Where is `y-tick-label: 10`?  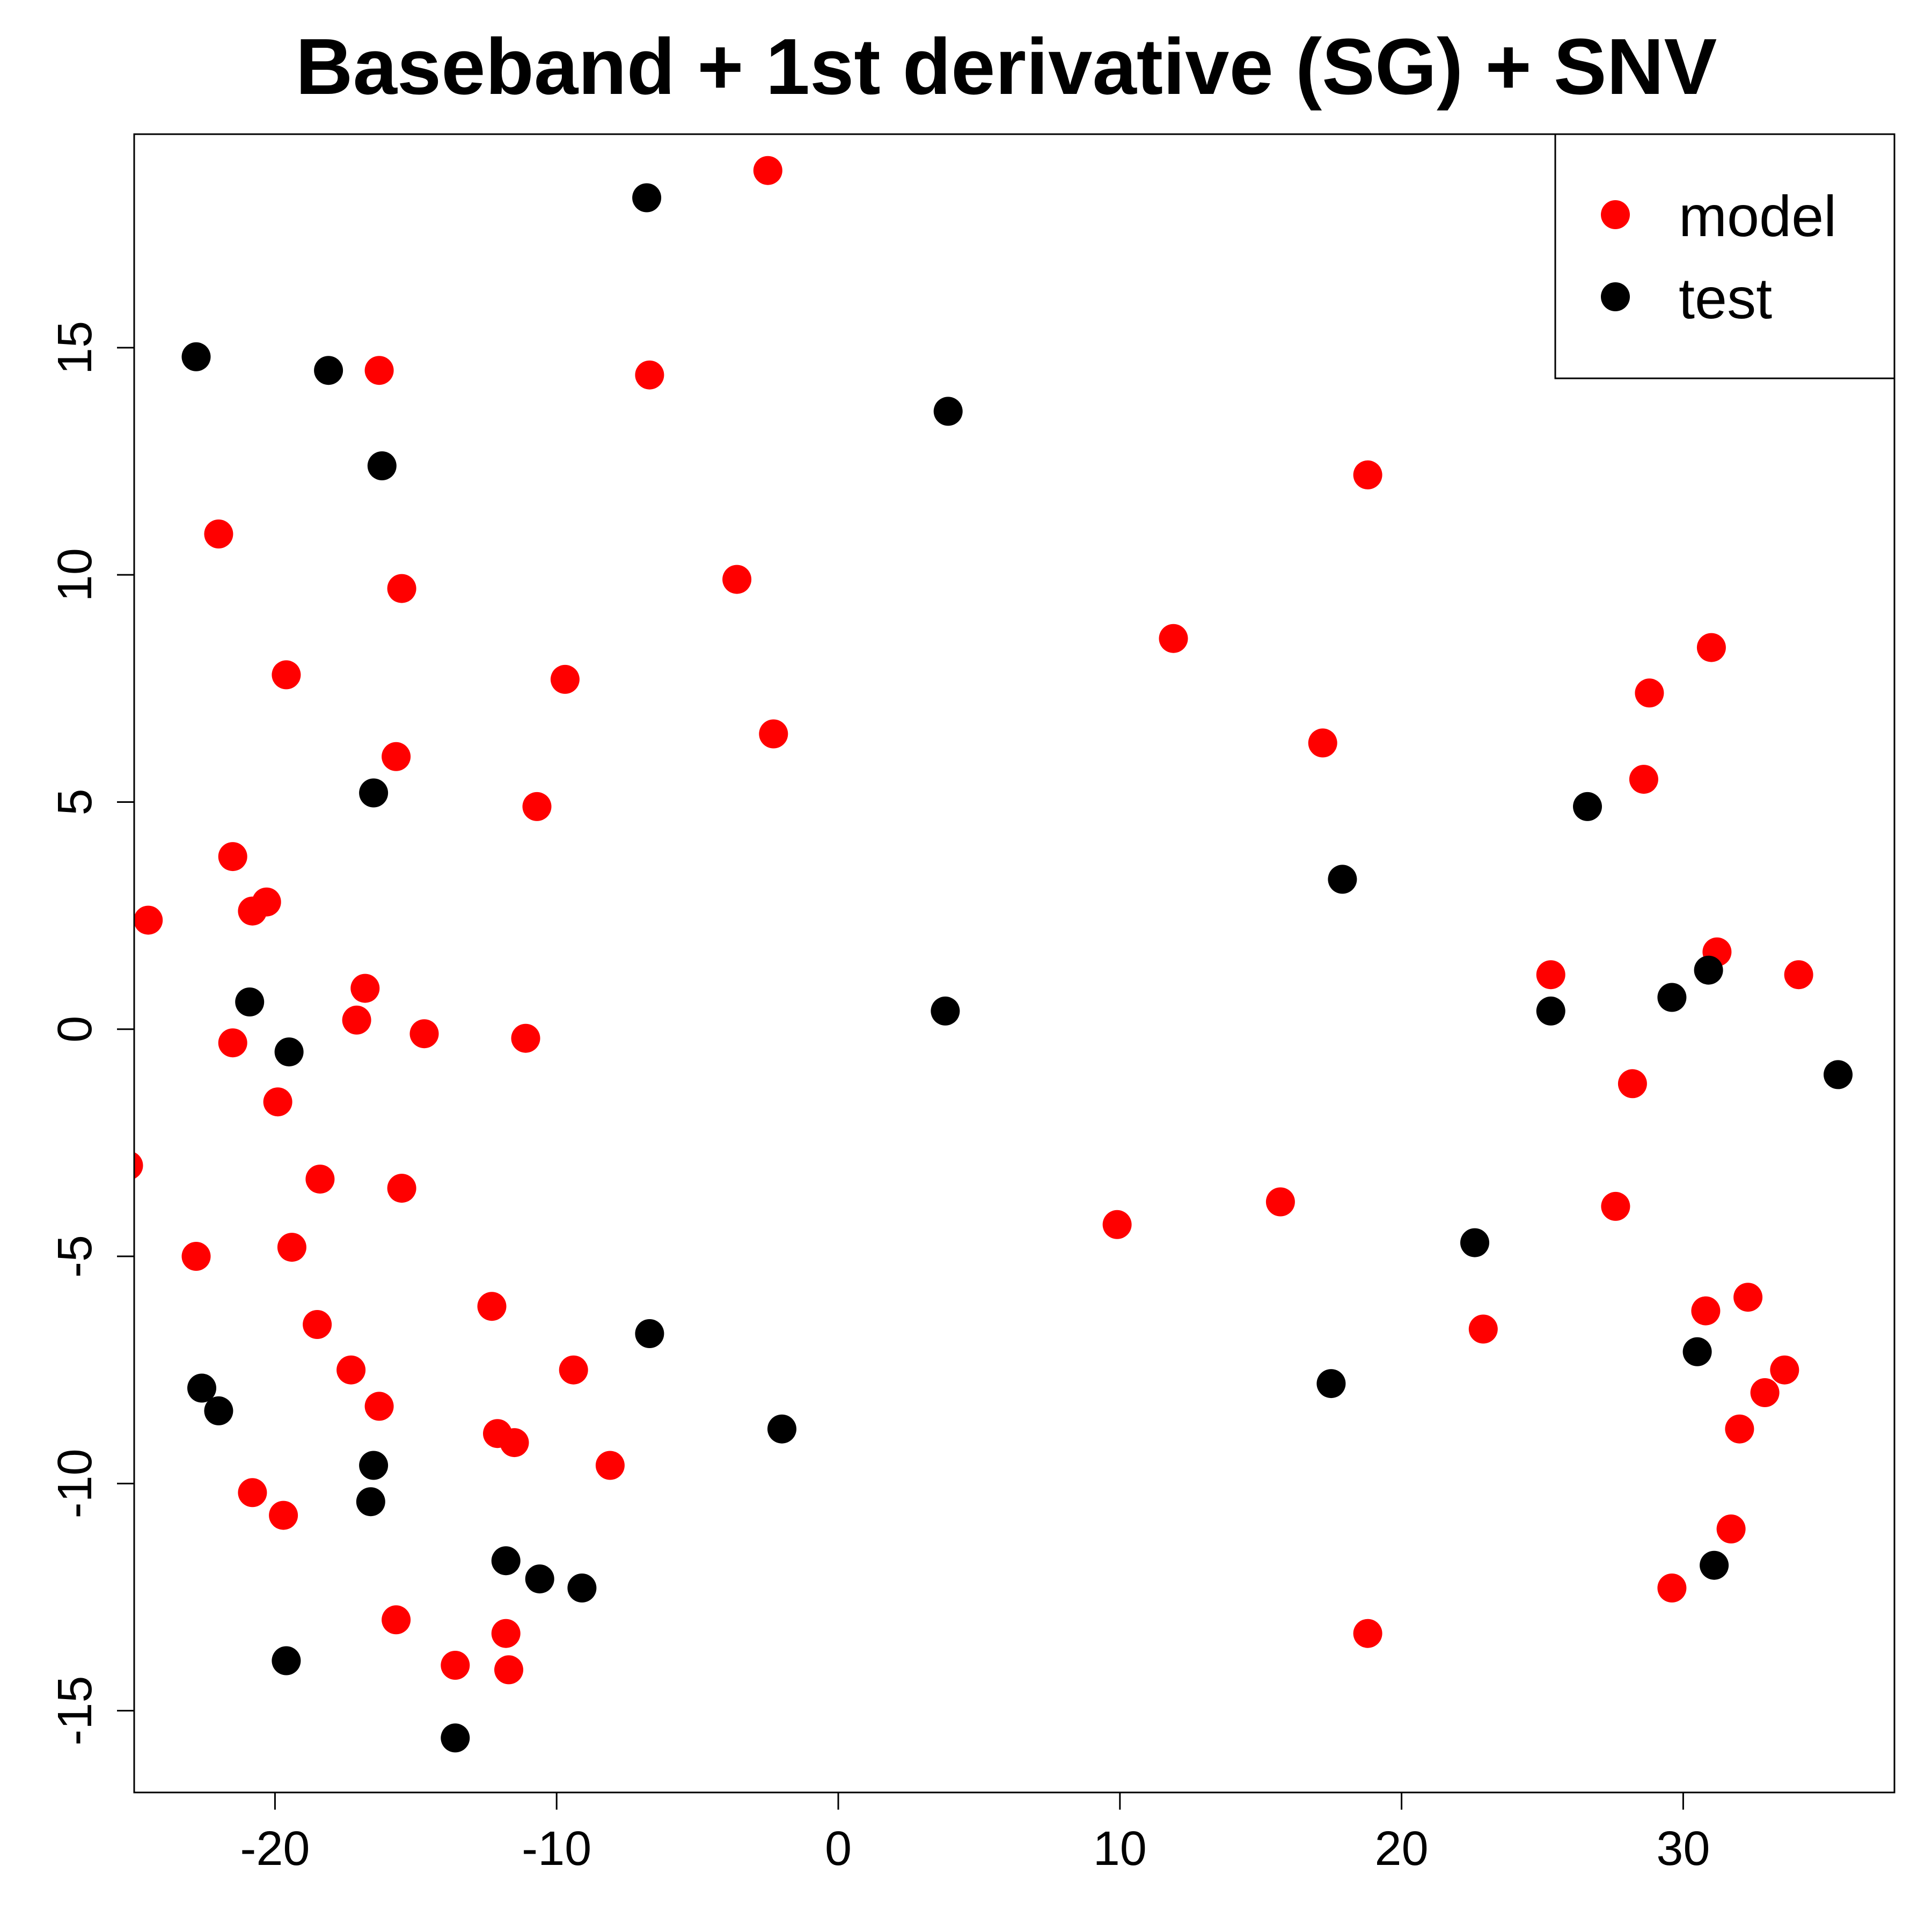
y-tick-label: 10 is located at coordinates (75, 575).